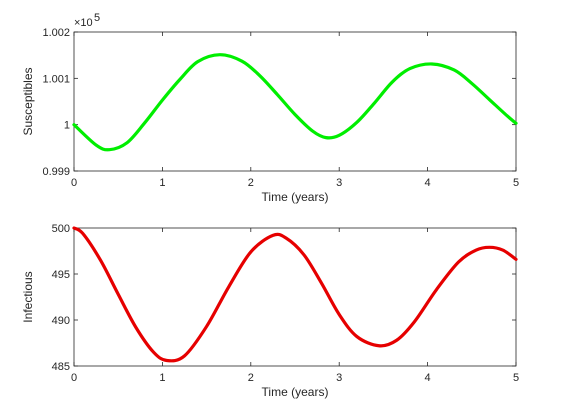  What do you see at coordinates (67, 126) in the screenshot?
I see `y-tick-label: 1` at bounding box center [67, 126].